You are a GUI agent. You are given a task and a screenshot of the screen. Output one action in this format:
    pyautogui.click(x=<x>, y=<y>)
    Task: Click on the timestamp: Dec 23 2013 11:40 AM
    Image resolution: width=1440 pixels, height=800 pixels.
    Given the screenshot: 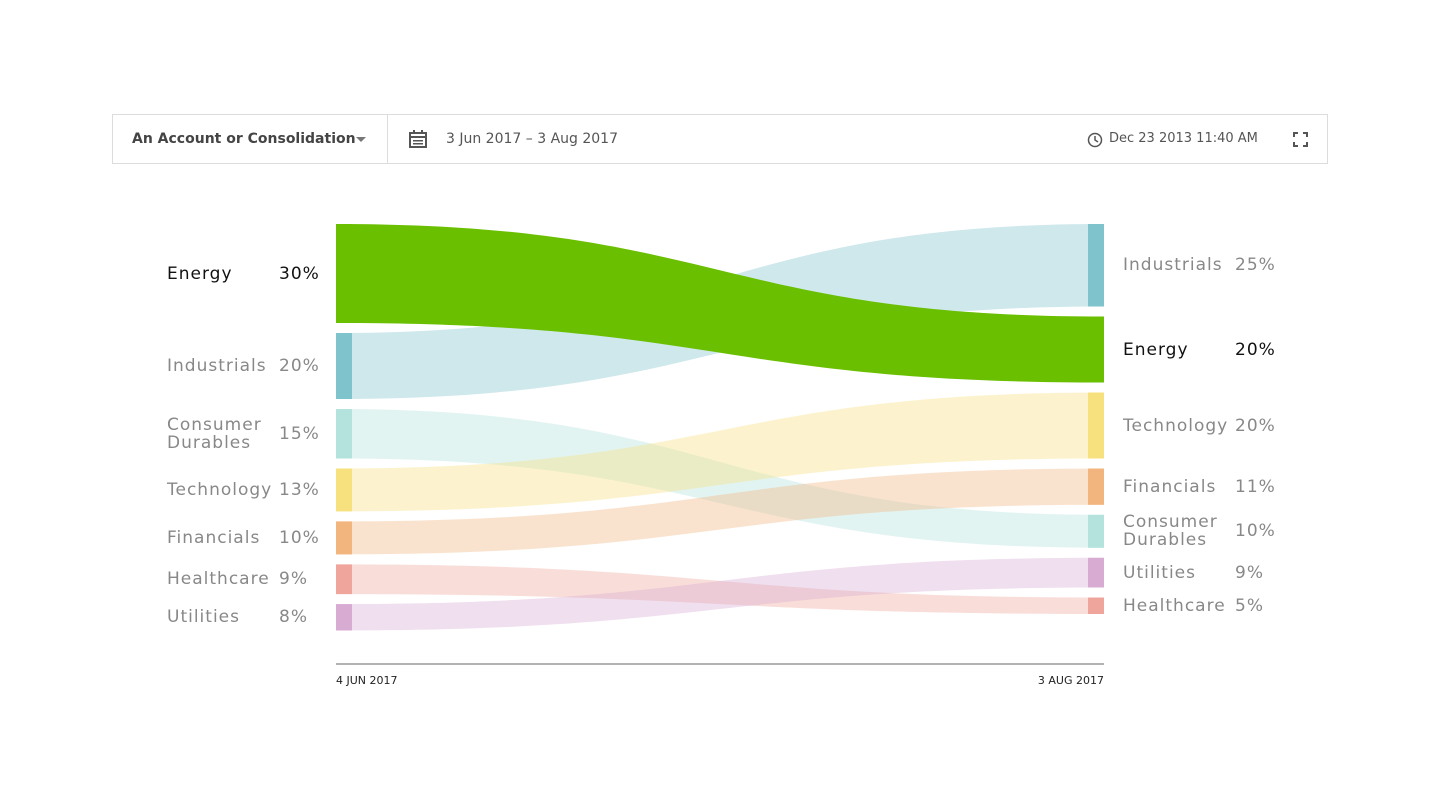 What is the action you would take?
    pyautogui.click(x=1183, y=138)
    